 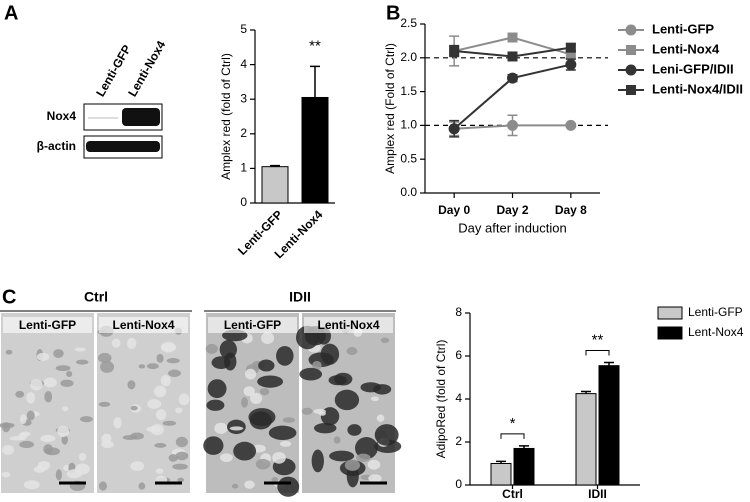 What do you see at coordinates (408, 192) in the screenshot?
I see `y-tick-label: 0.0` at bounding box center [408, 192].